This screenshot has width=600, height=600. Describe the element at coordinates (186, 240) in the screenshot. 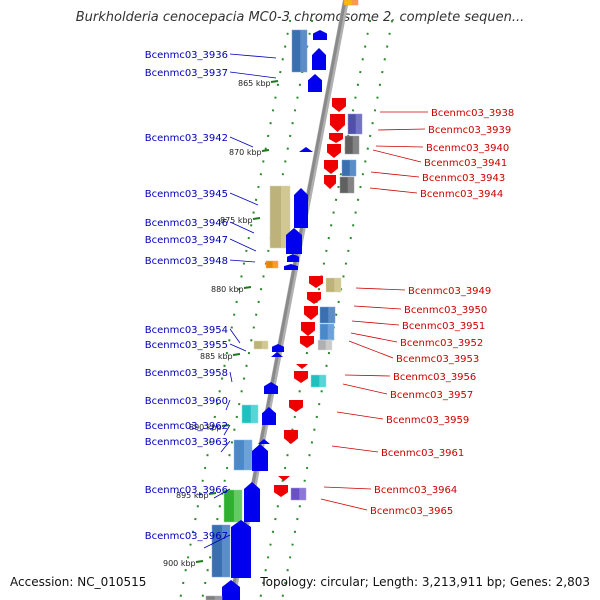

I see `gene-label-bcenmc03_3947: Bcenmc03_3947` at that location.